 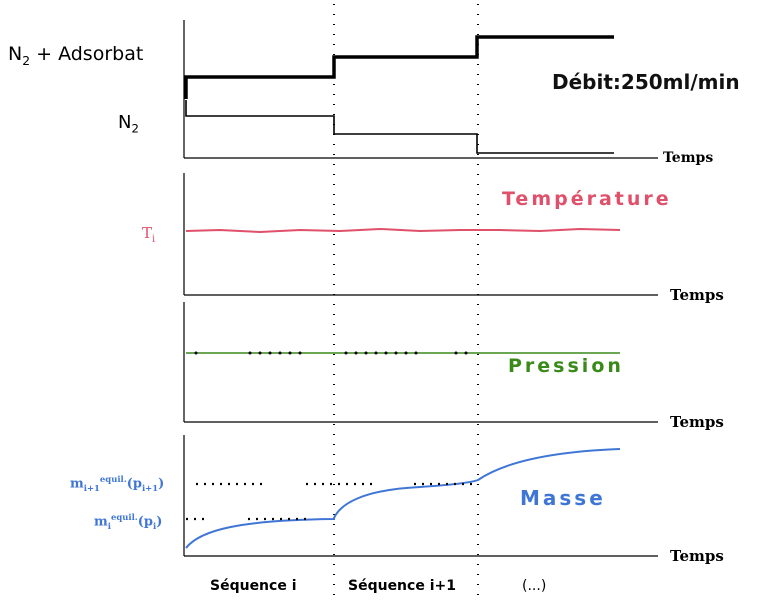 What do you see at coordinates (697, 422) in the screenshot?
I see `pressure-time-axis-label: Temps` at bounding box center [697, 422].